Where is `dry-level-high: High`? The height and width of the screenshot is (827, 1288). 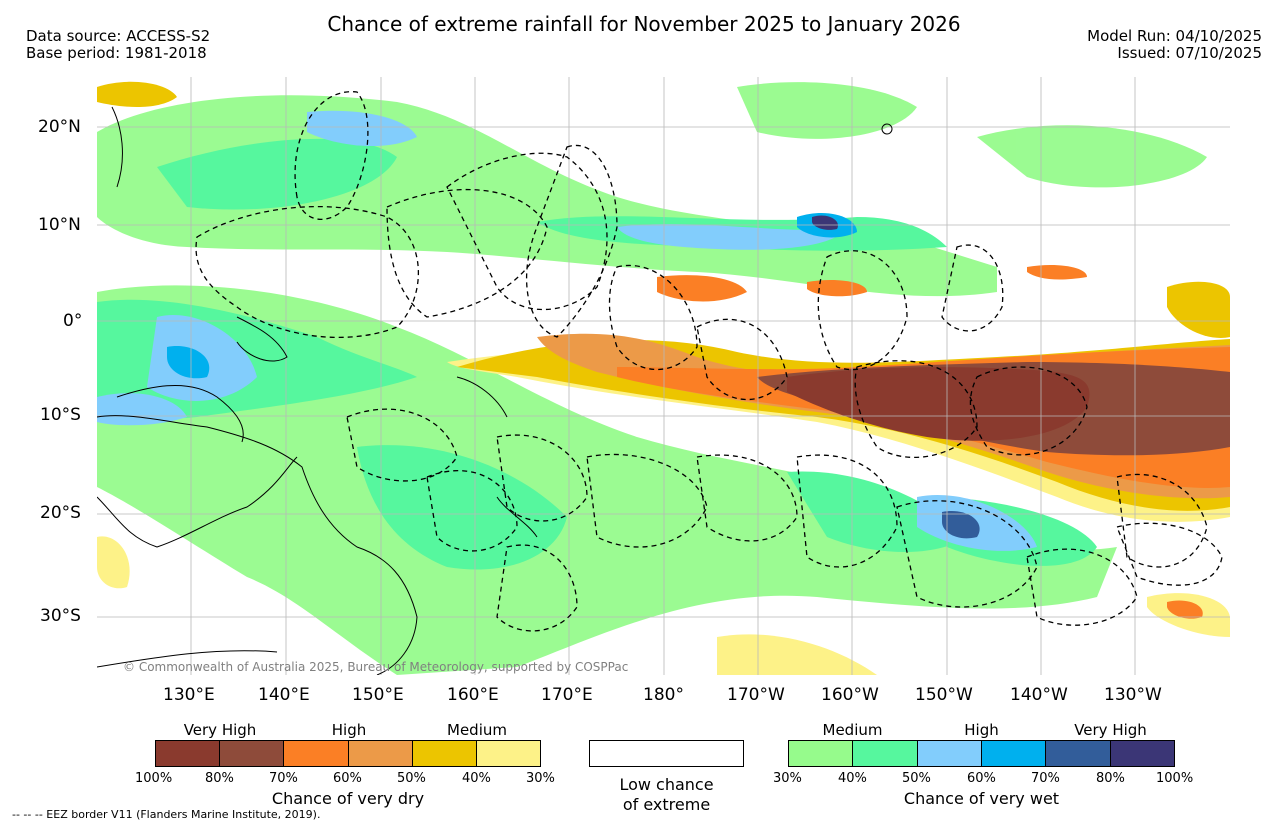 dry-level-high: High is located at coordinates (349, 730).